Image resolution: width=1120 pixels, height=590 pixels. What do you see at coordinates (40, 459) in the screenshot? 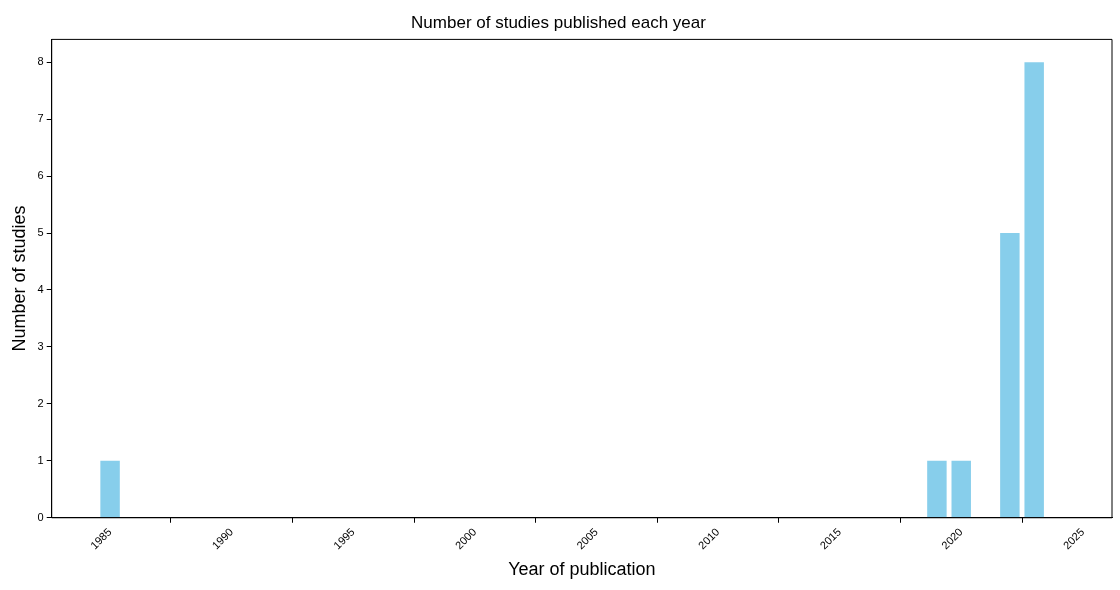
I see `y-tick-label: 1` at bounding box center [40, 459].